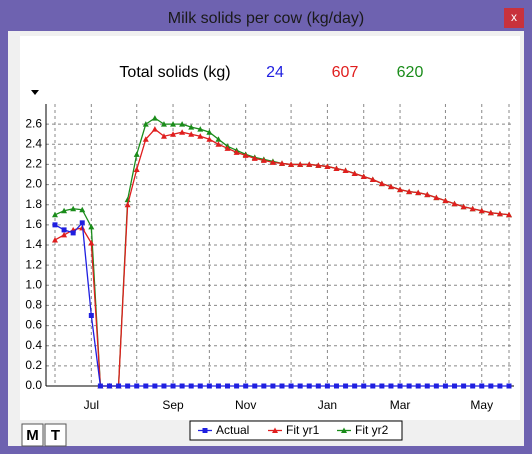 This screenshot has height=454, width=532. I want to click on button-label: M, so click(32, 435).